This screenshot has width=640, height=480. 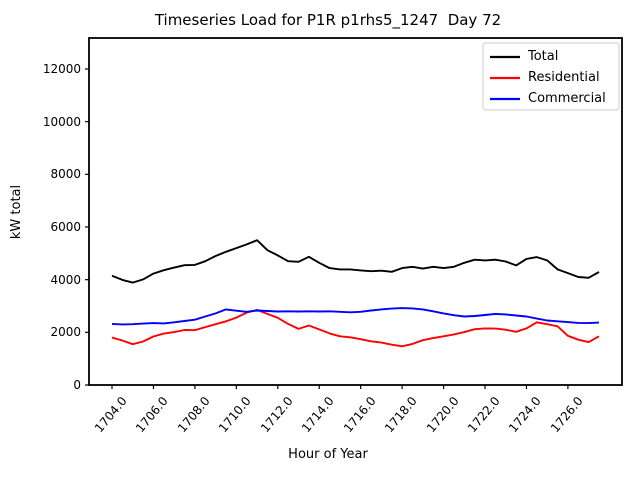 What do you see at coordinates (77, 385) in the screenshot?
I see `y-tick-label: 0` at bounding box center [77, 385].